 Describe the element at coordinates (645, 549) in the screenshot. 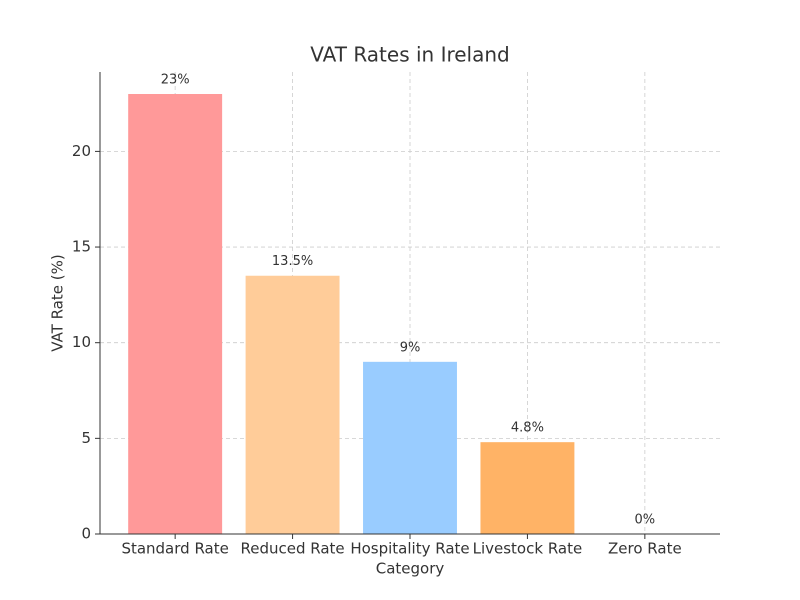

I see `x-tick-label: Zero Rate` at that location.